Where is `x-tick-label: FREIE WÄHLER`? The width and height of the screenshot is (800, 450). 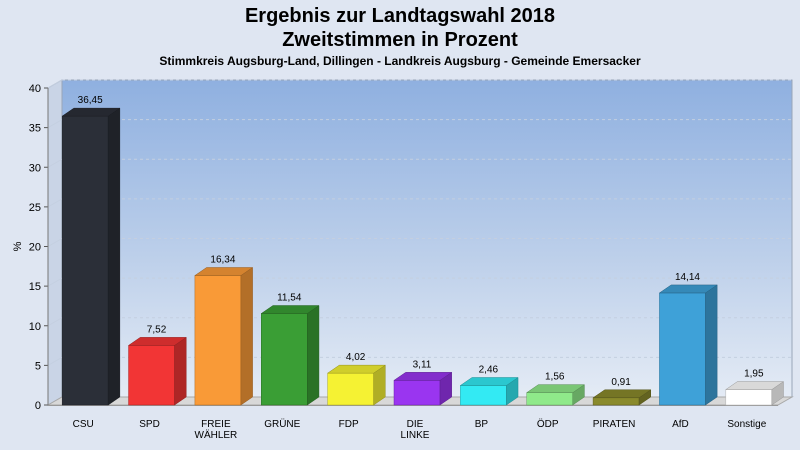 x-tick-label: FREIE WÄHLER is located at coordinates (216, 430).